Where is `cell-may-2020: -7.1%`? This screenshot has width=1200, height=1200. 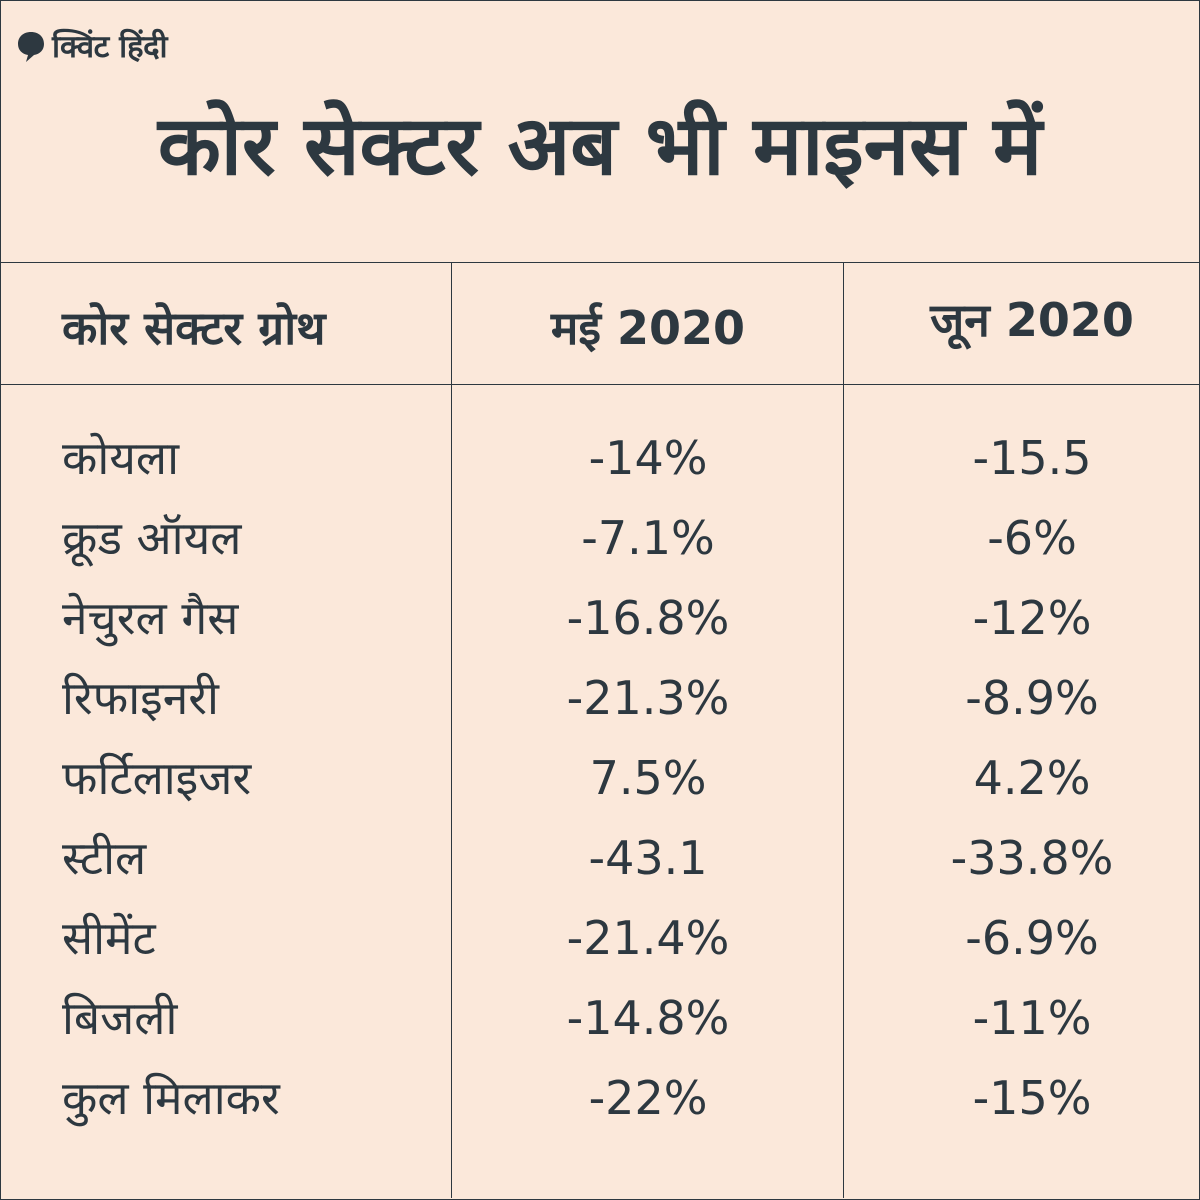 cell-may-2020: -7.1% is located at coordinates (648, 538).